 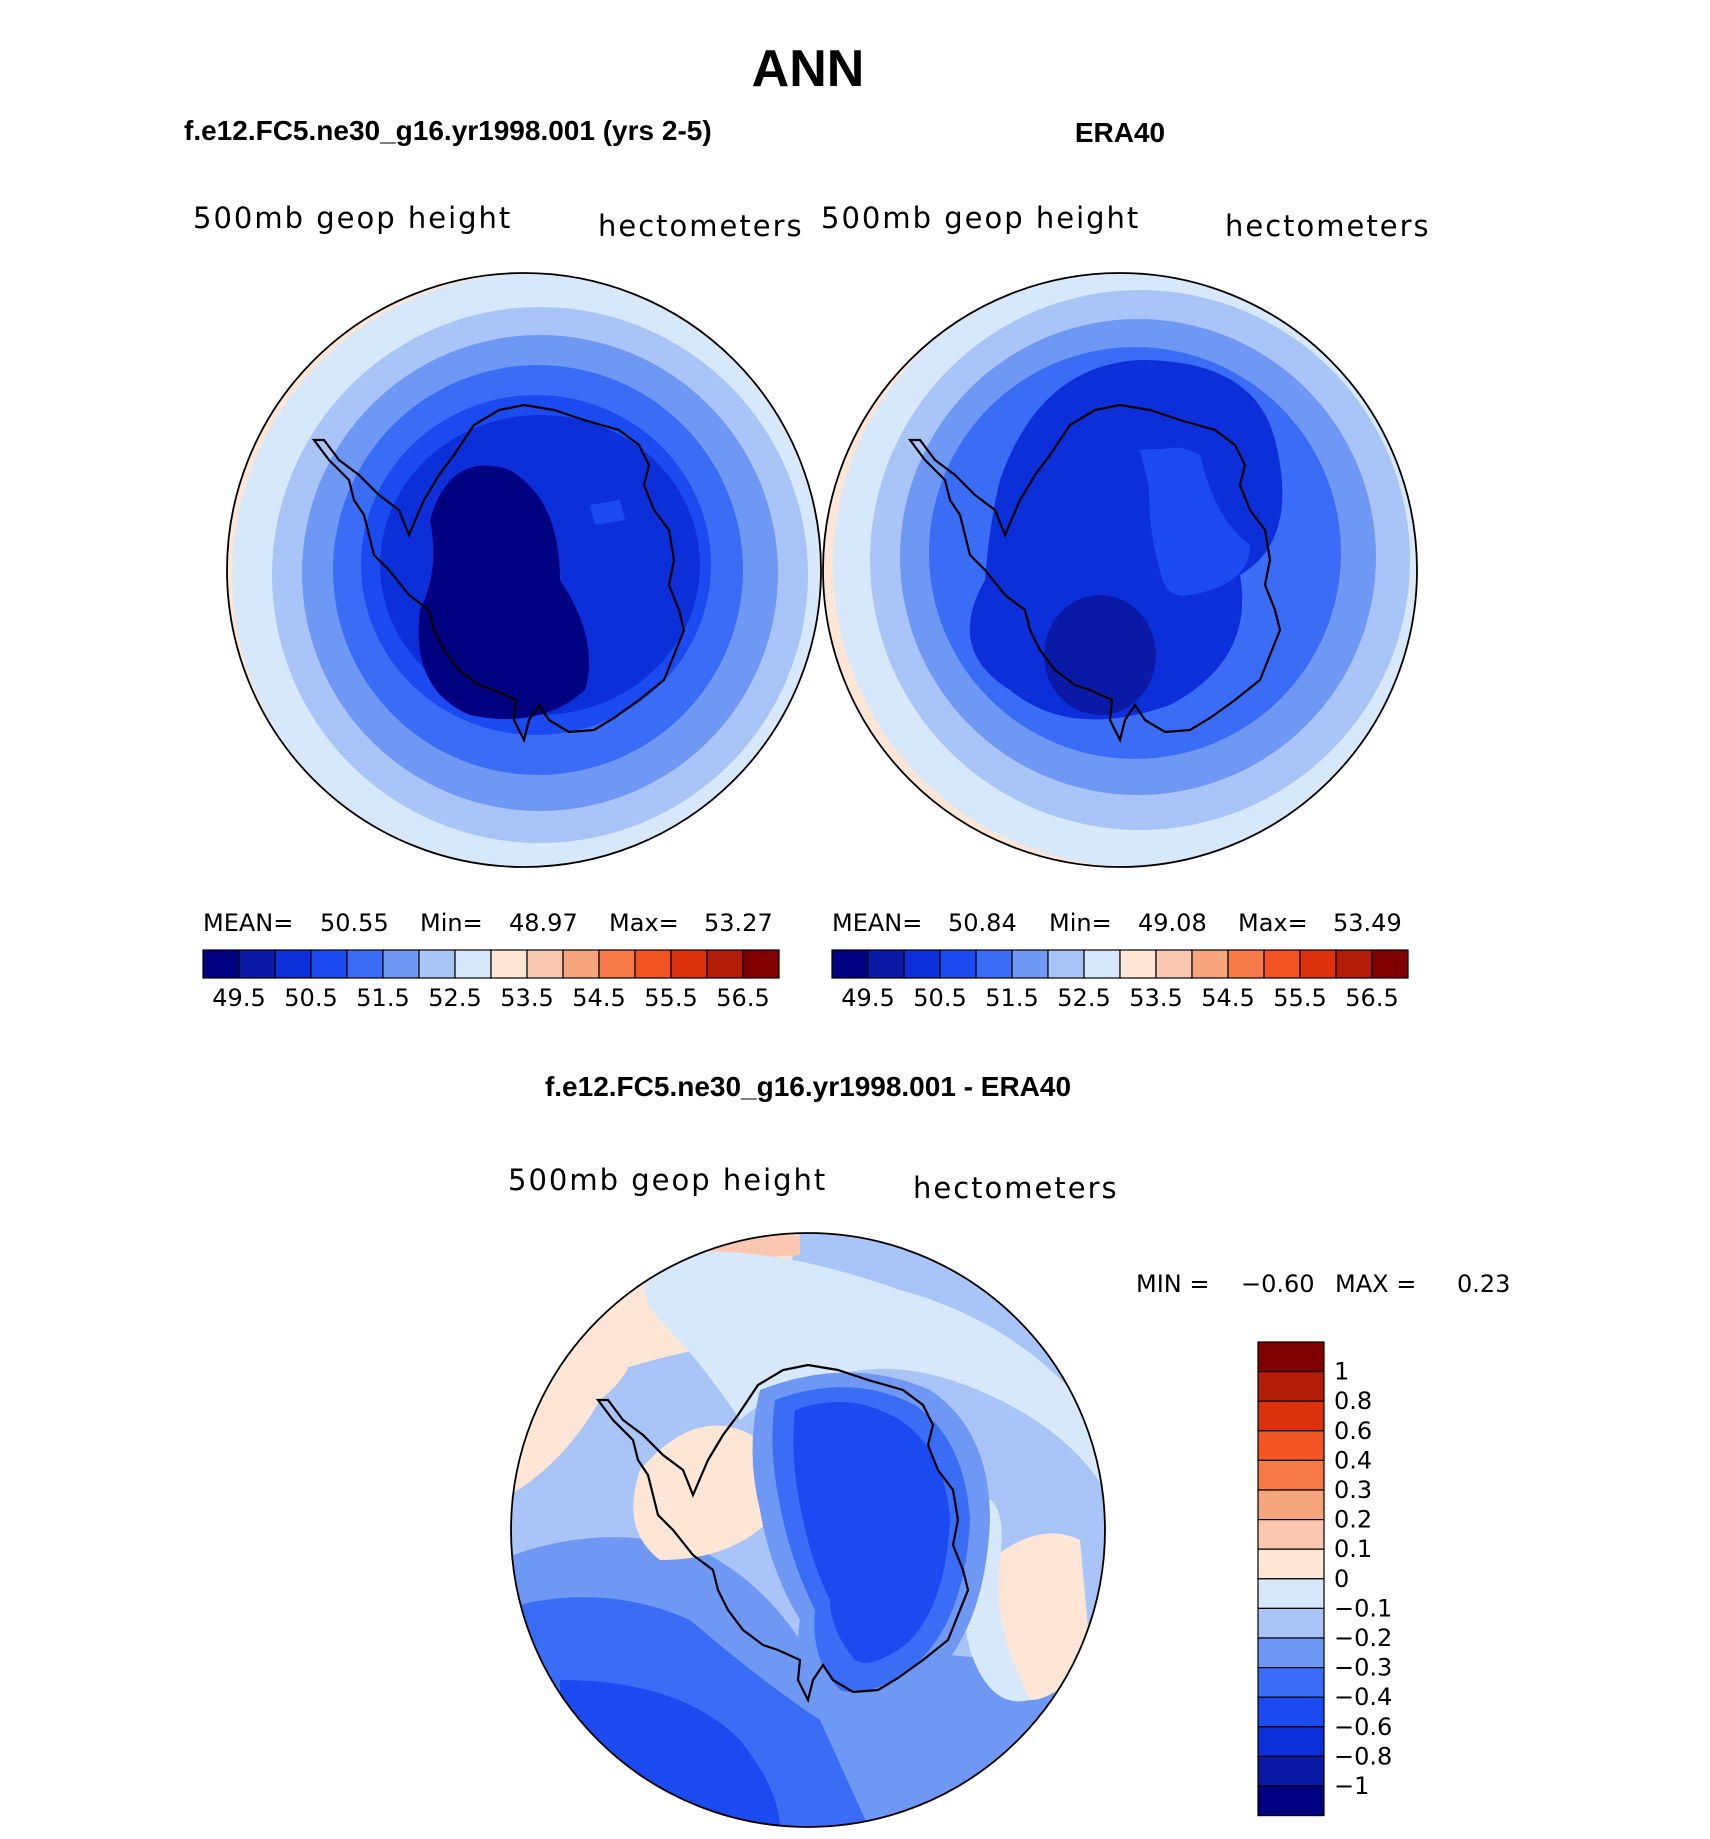 I want to click on panel-diff-map-border, so click(x=808, y=1530).